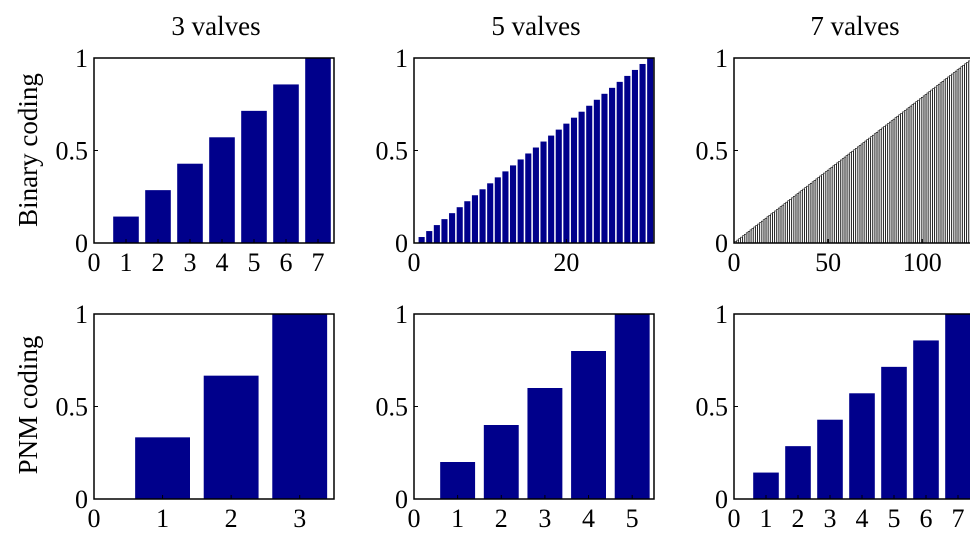 The width and height of the screenshot is (970, 535). I want to click on x-tick-label-binary-7-50: 50, so click(828, 262).